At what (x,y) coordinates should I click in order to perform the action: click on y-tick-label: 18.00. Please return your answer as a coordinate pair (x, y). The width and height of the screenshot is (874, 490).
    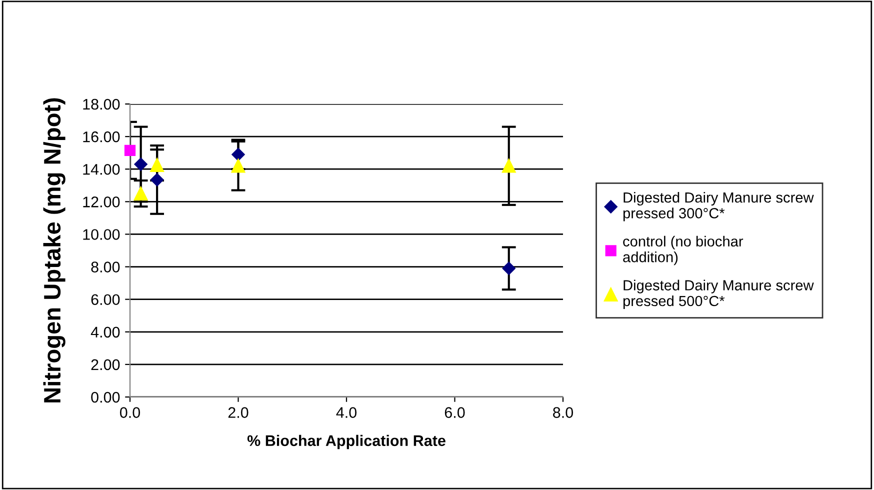
    Looking at the image, I should click on (101, 104).